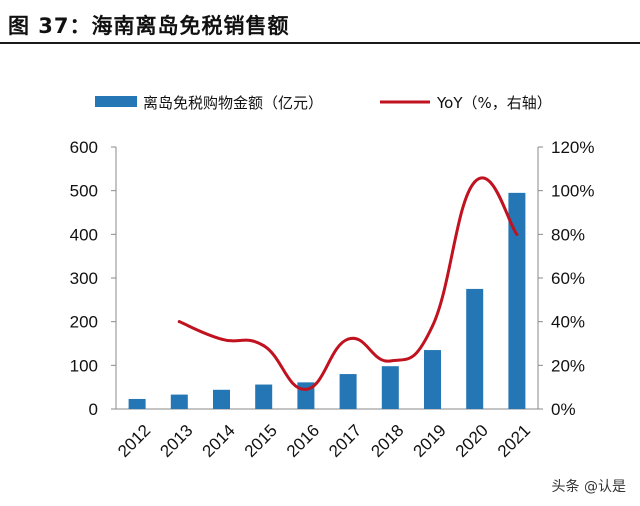 Image resolution: width=640 pixels, height=506 pixels. What do you see at coordinates (514, 441) in the screenshot?
I see `x-axis-tick-label: 2021` at bounding box center [514, 441].